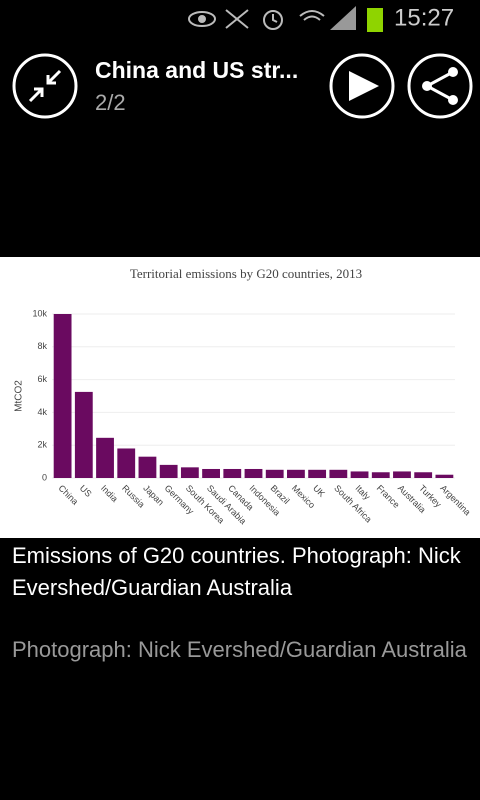 This screenshot has width=480, height=800. Describe the element at coordinates (375, 20) in the screenshot. I see `battery-icon` at that location.